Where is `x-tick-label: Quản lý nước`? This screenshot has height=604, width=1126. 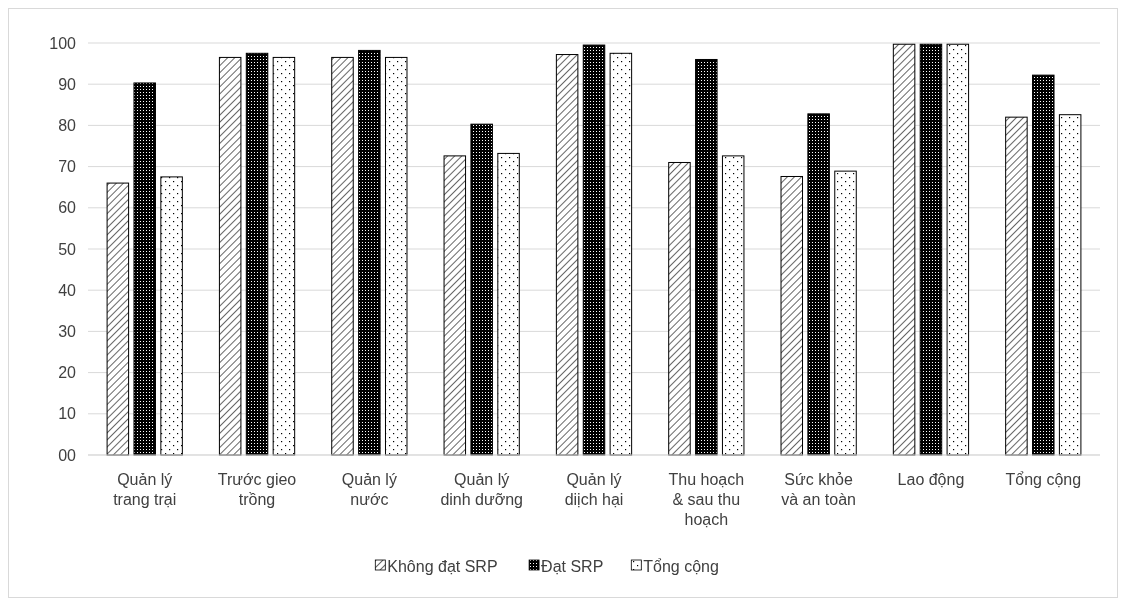
x-tick-label: Quản lý nước is located at coordinates (369, 489).